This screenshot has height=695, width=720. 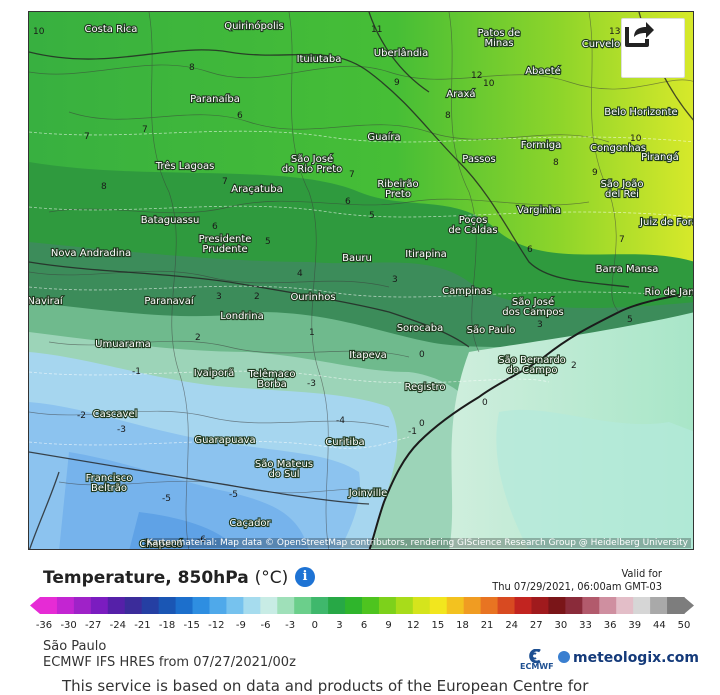 What do you see at coordinates (312, 297) in the screenshot?
I see `city-label: Ourinhos` at bounding box center [312, 297].